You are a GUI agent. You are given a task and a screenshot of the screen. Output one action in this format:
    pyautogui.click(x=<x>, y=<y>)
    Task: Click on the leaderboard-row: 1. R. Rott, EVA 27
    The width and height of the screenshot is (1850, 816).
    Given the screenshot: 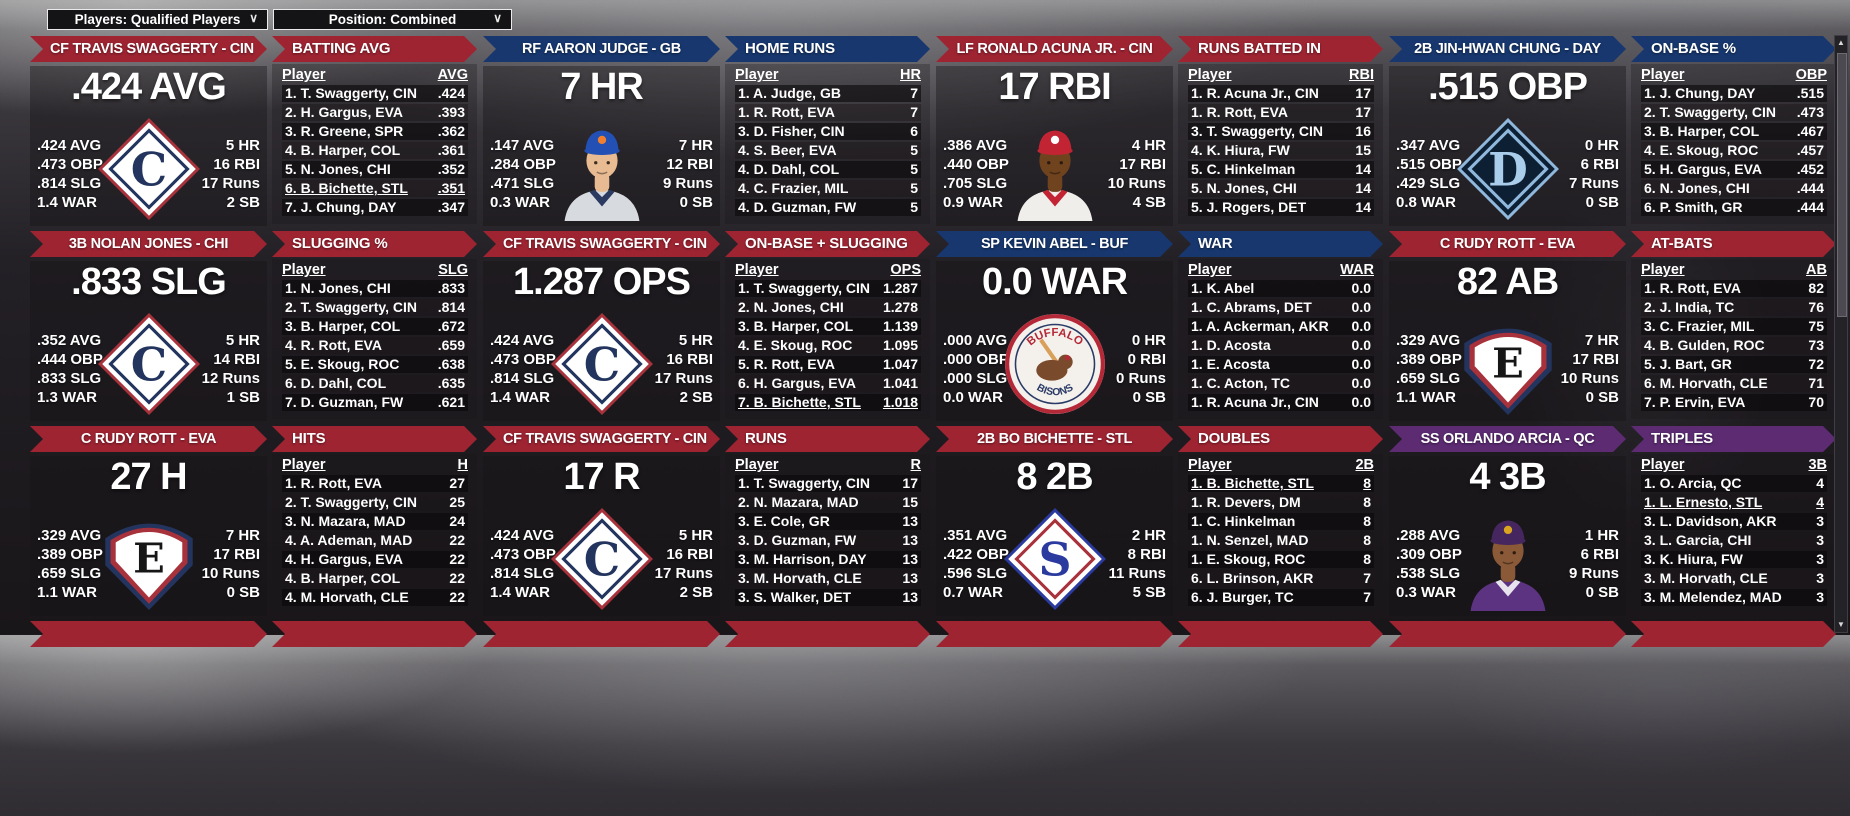 What is the action you would take?
    pyautogui.click(x=375, y=483)
    